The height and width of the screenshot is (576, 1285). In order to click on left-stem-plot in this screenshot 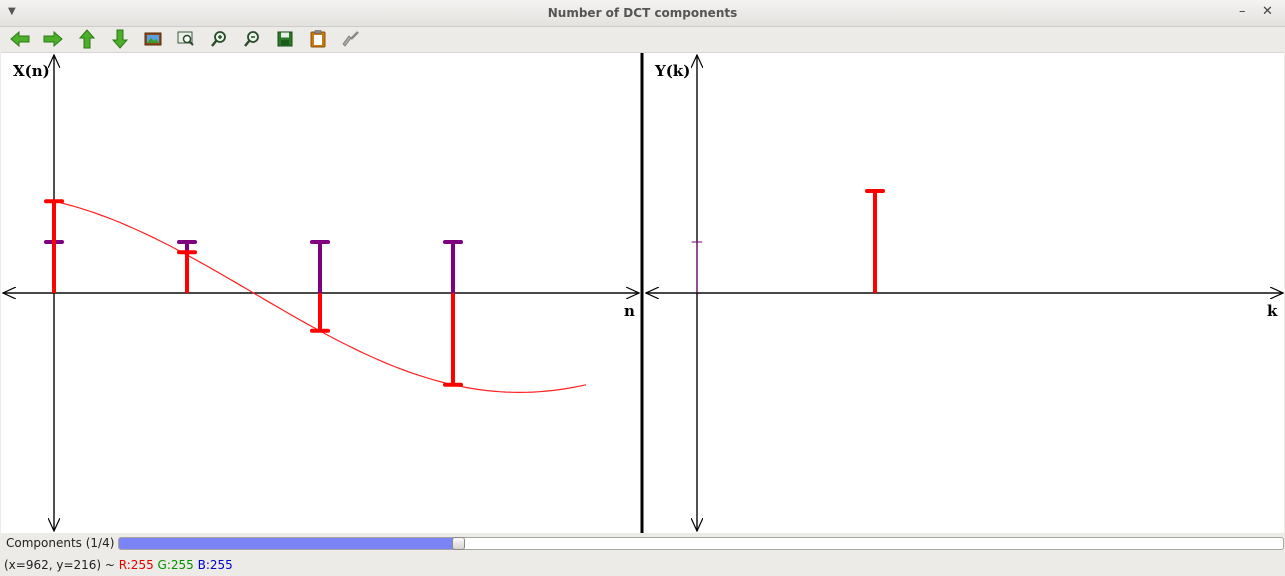, I will do `click(315, 296)`.